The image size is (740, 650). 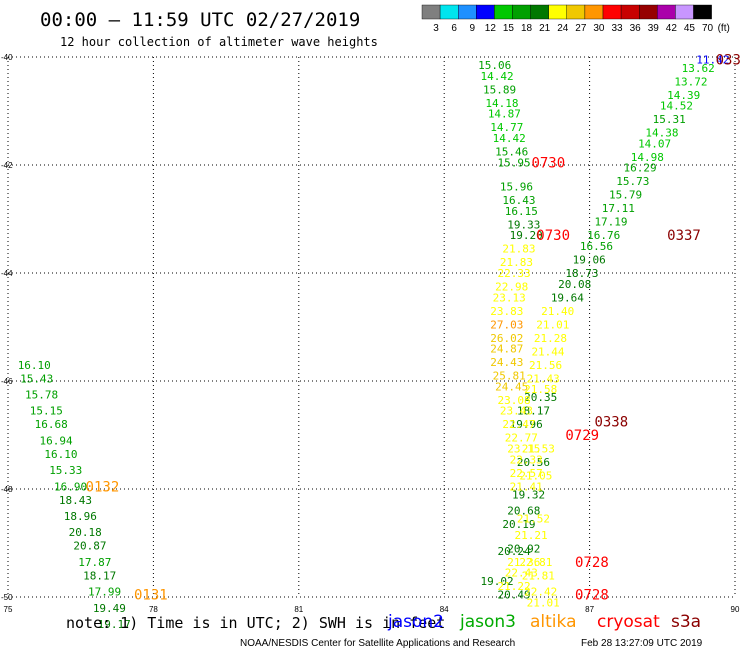 I want to click on swh-value-jason3: 16.43, so click(x=518, y=200).